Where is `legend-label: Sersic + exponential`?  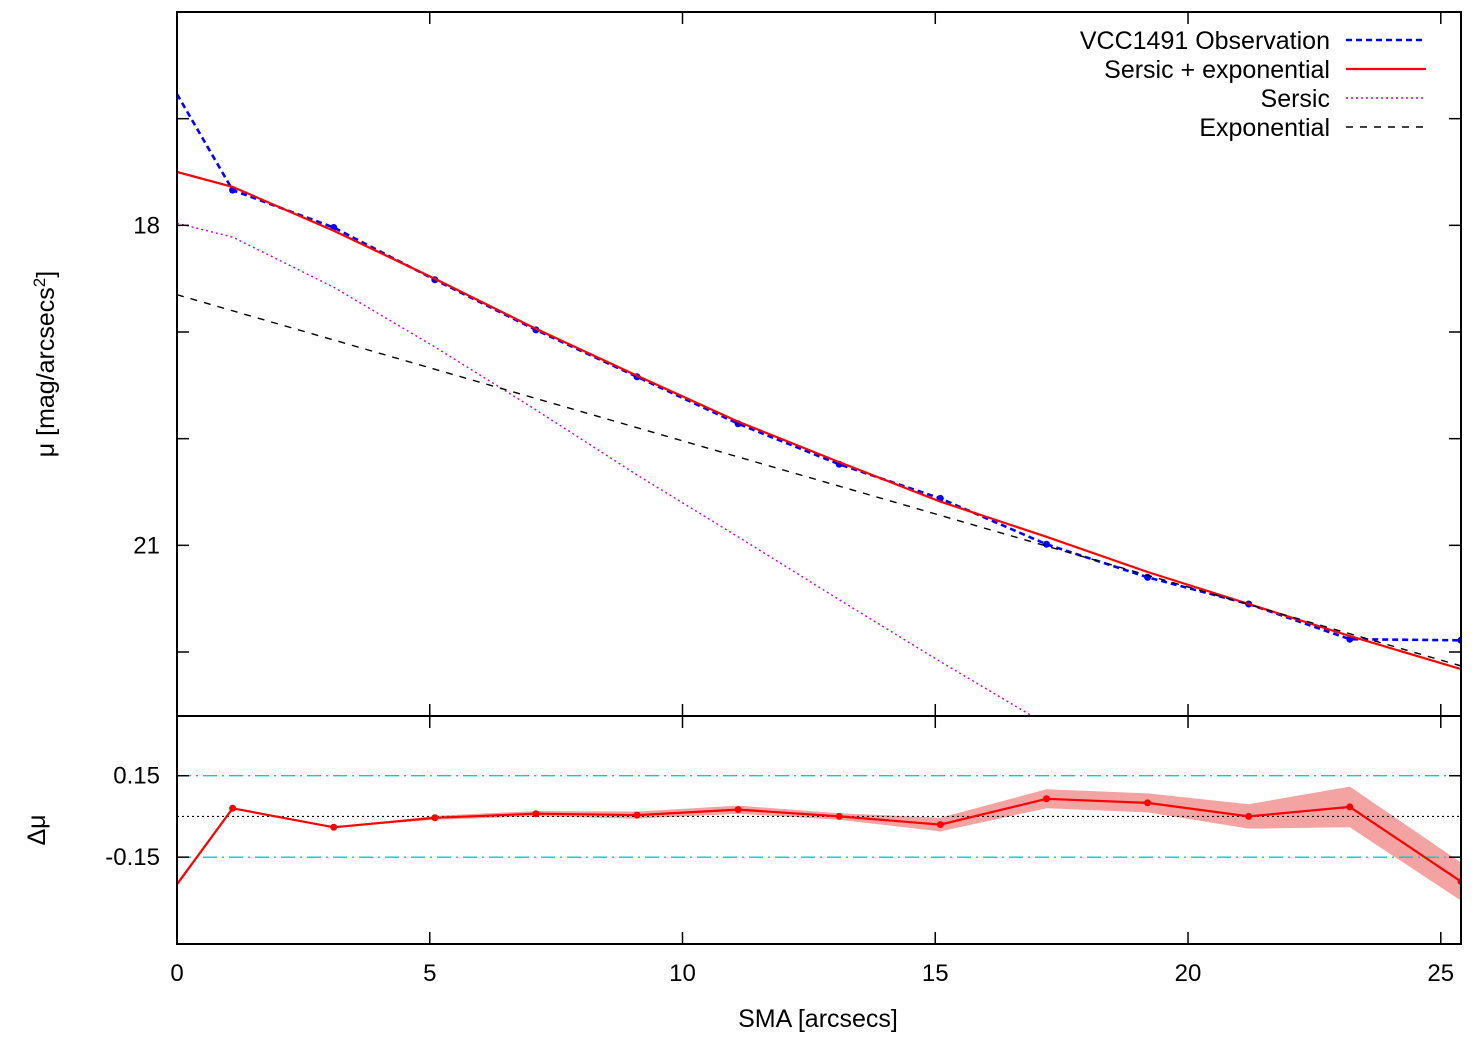 legend-label: Sersic + exponential is located at coordinates (1217, 70).